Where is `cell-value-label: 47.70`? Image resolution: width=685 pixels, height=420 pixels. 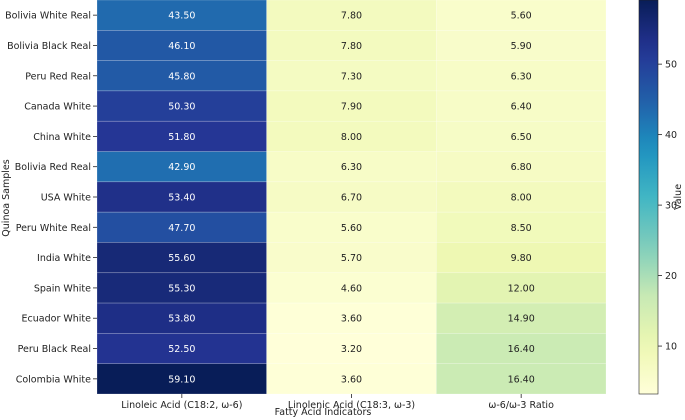 cell-value-label: 47.70 is located at coordinates (181, 228).